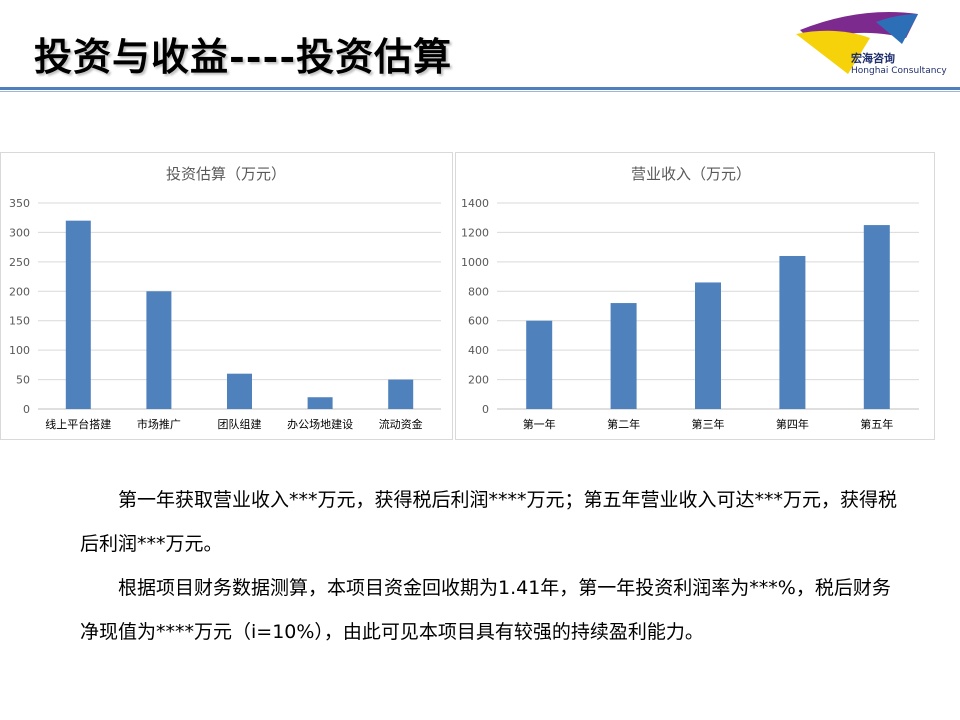 This screenshot has height=720, width=960. What do you see at coordinates (478, 291) in the screenshot?
I see `y-tick-label: 800` at bounding box center [478, 291].